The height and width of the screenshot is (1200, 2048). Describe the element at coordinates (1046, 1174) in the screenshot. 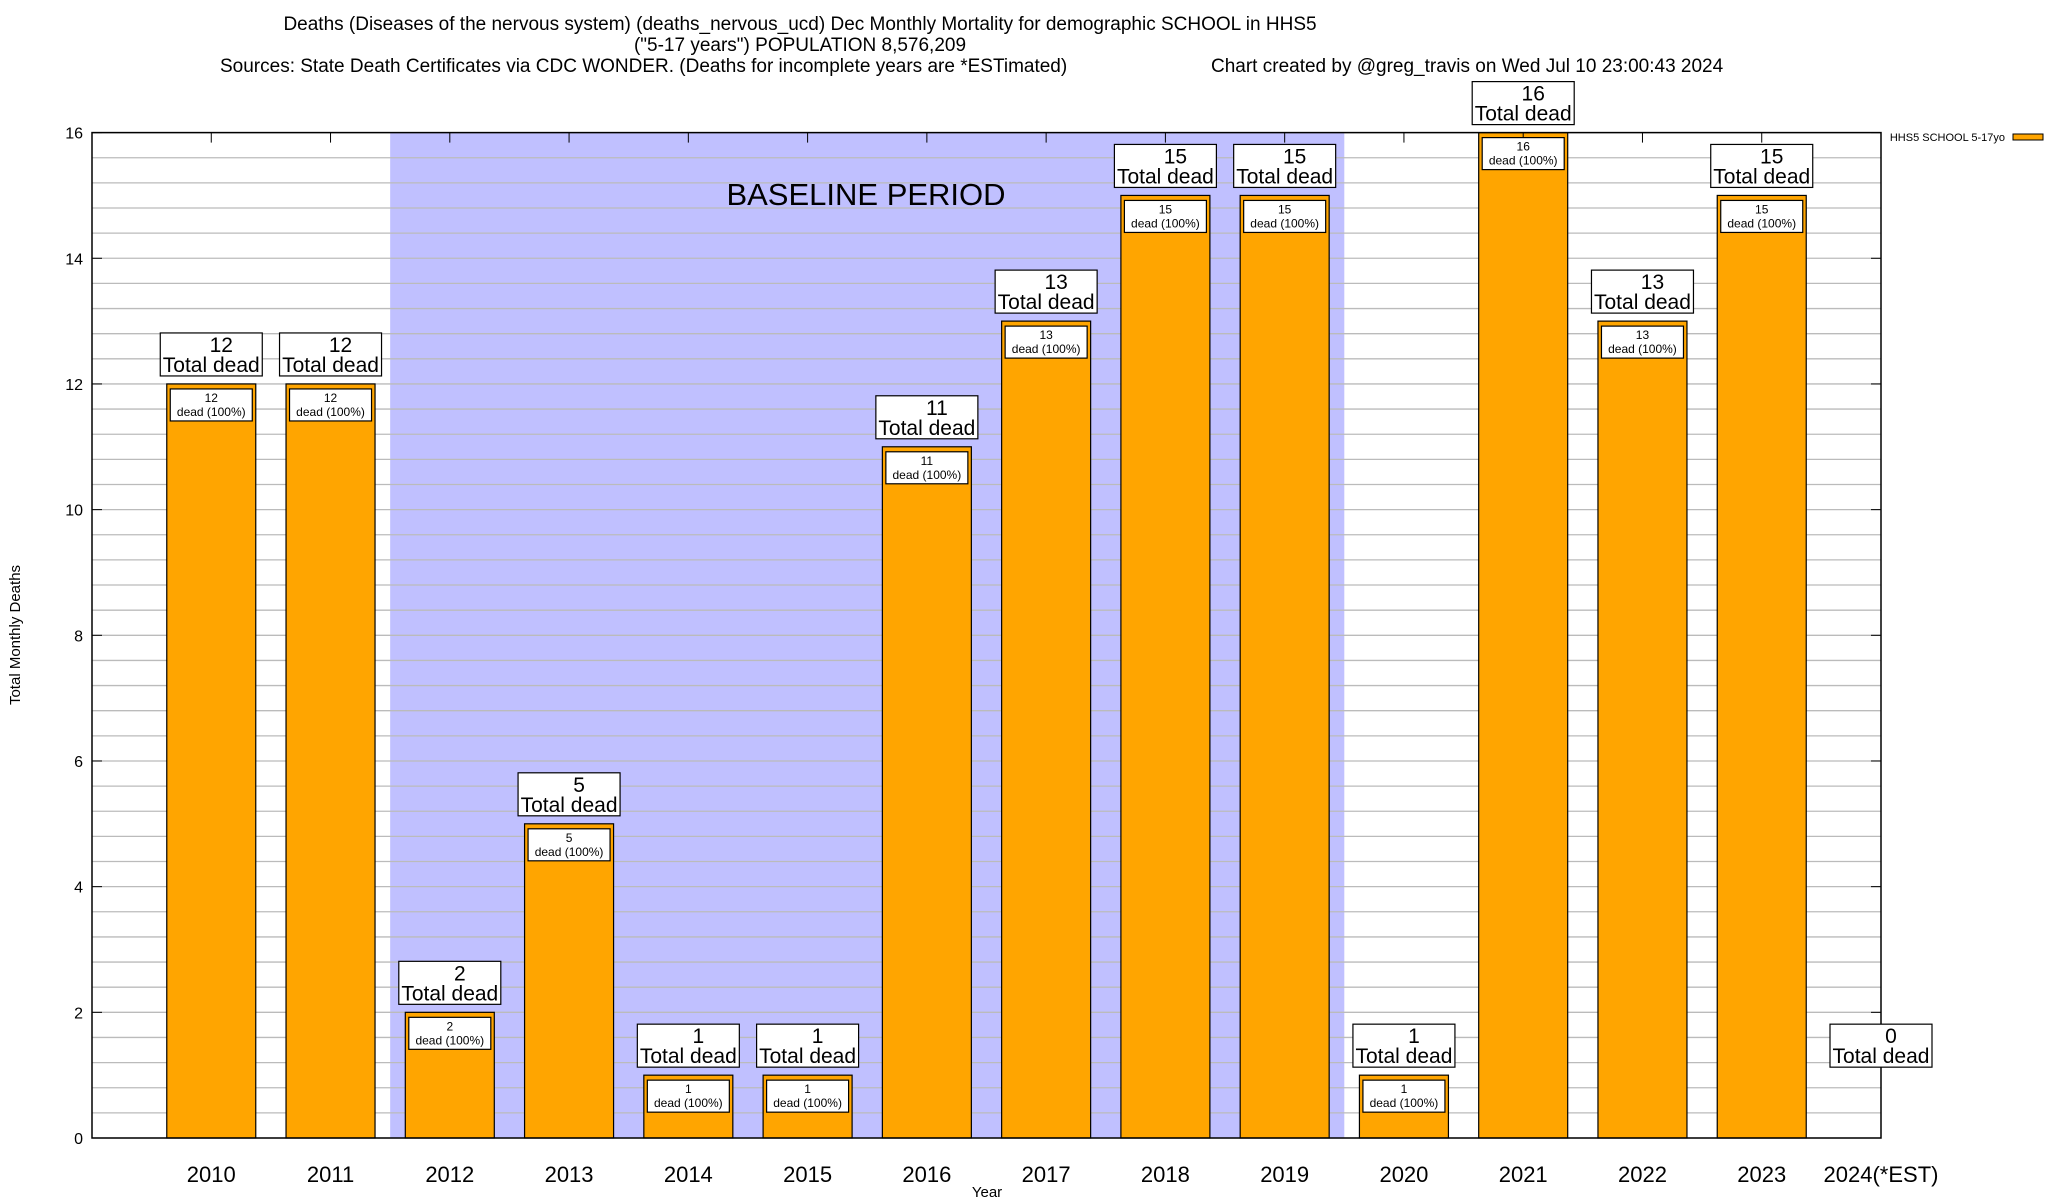

I see `x-tick-label: 2017` at that location.